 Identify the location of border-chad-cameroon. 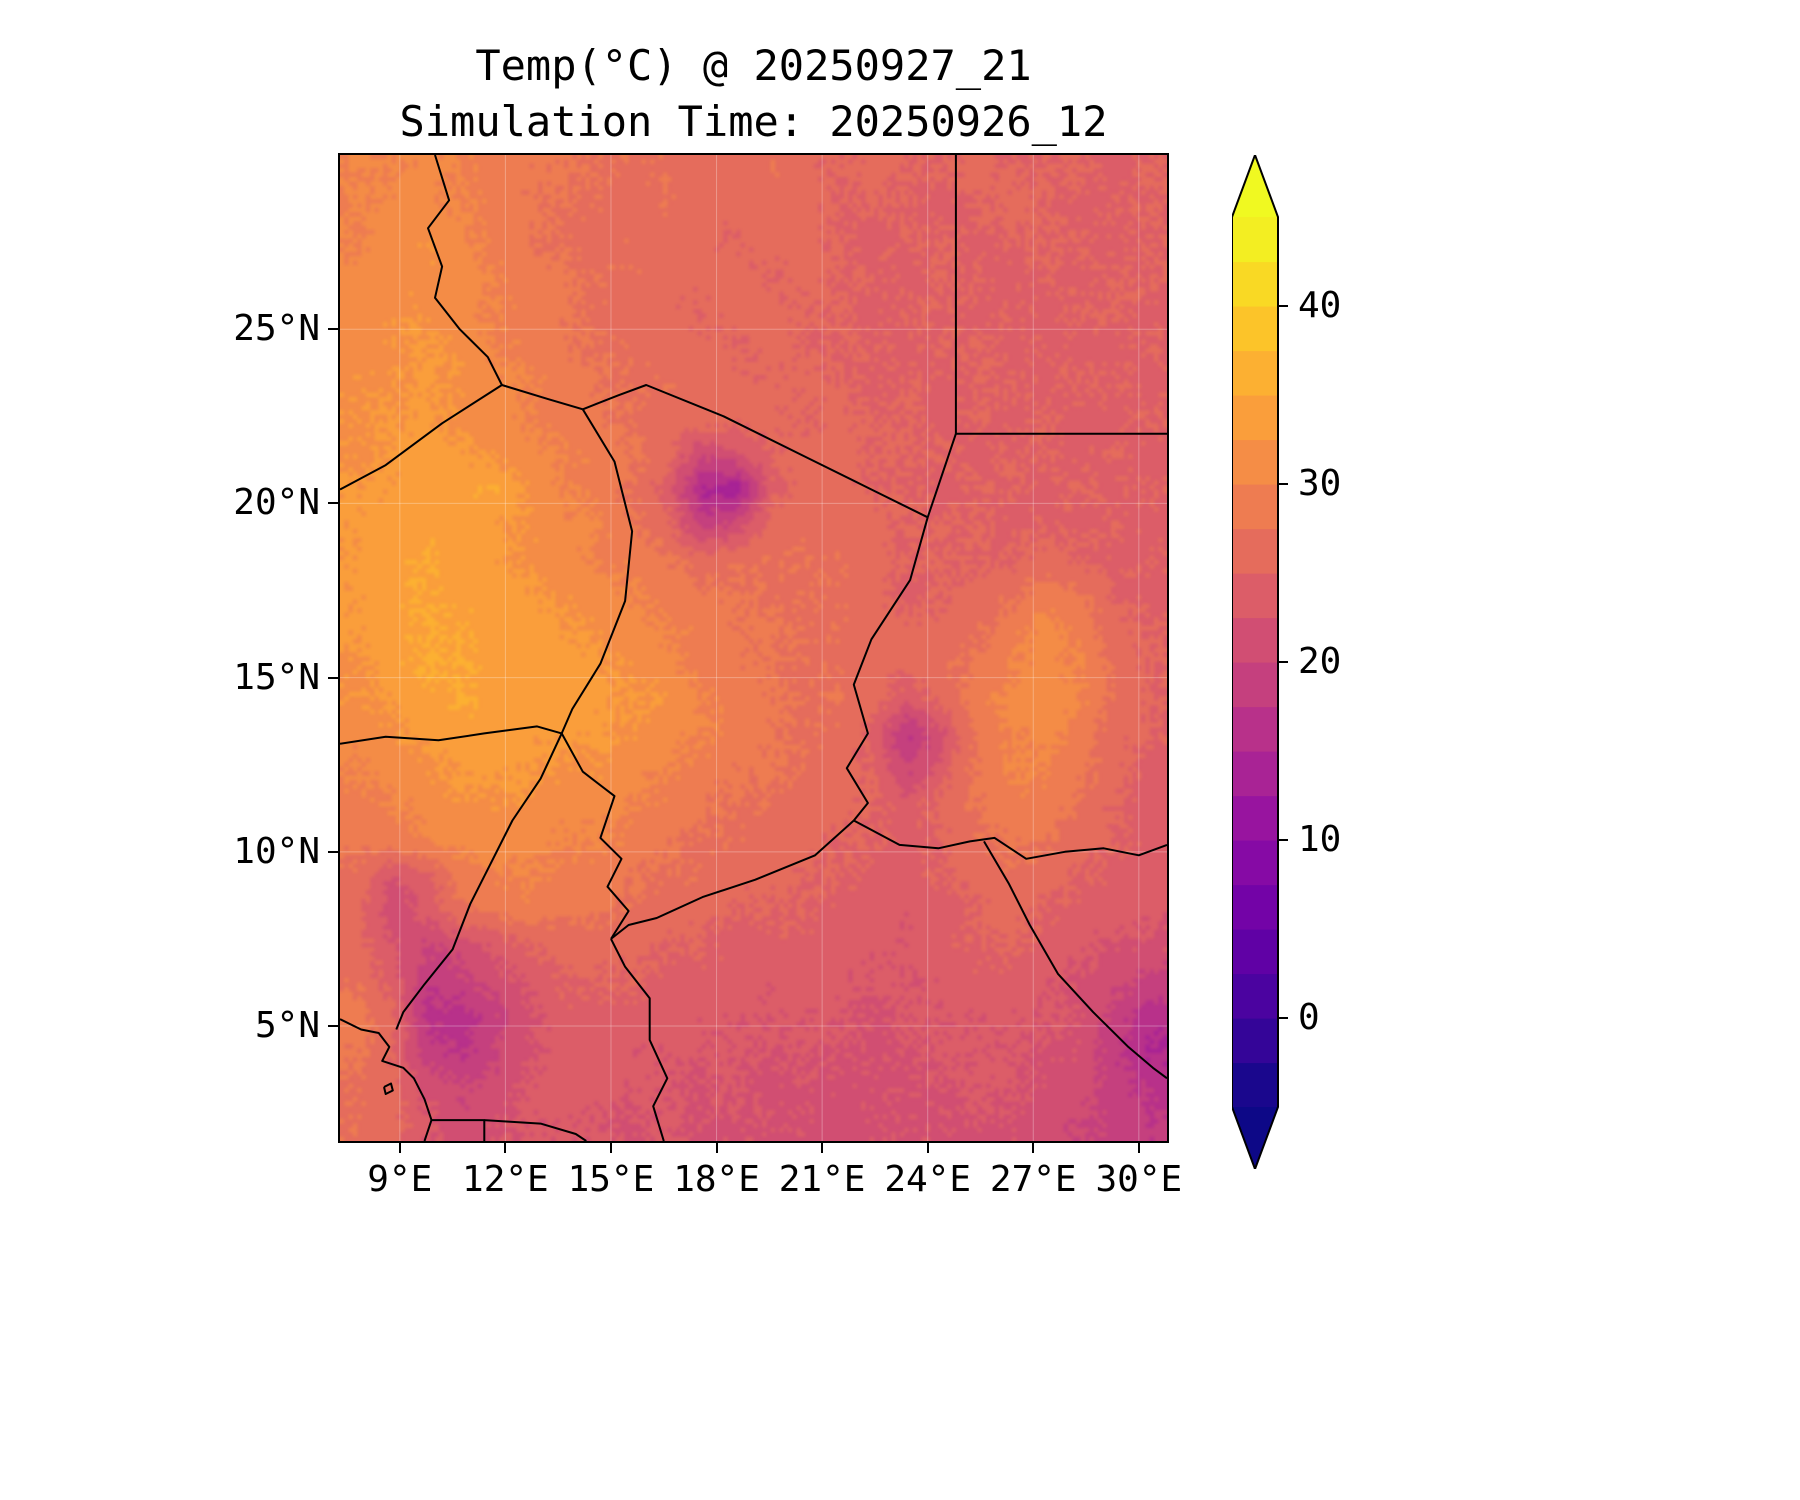
(595, 836).